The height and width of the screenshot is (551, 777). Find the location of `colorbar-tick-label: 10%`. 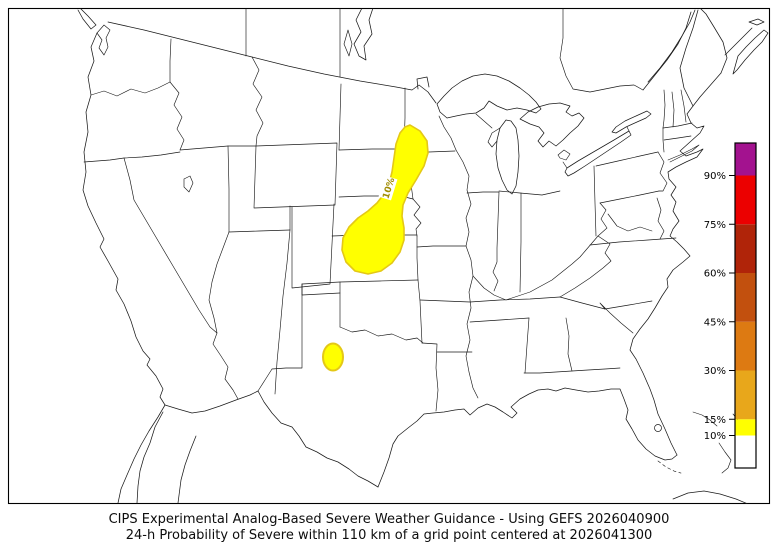

colorbar-tick-label: 10% is located at coordinates (715, 436).